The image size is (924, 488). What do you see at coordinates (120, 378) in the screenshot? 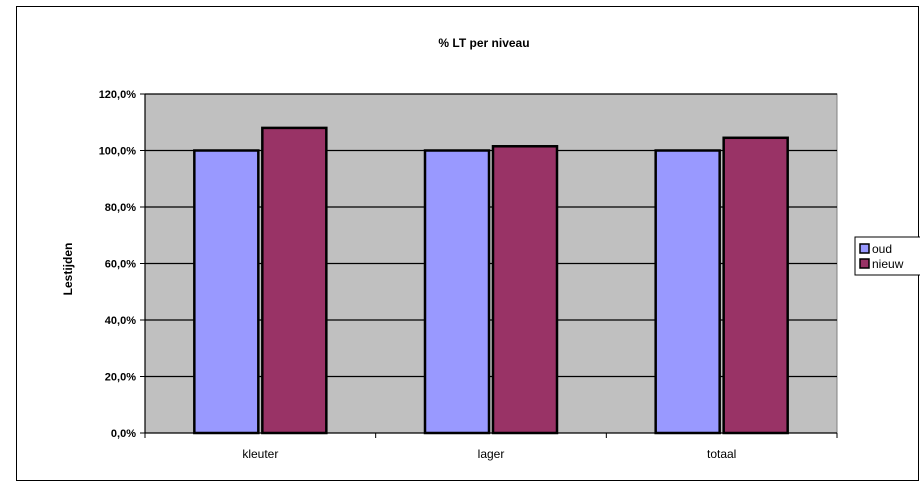
I see `y-tick-label: 20,0%` at bounding box center [120, 378].